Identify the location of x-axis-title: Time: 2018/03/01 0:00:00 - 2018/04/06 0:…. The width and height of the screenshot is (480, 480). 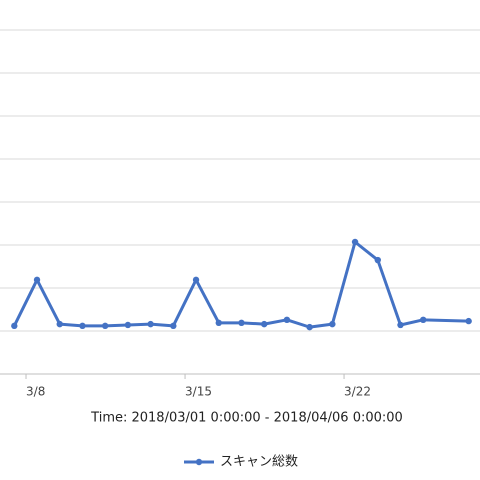
(246, 418).